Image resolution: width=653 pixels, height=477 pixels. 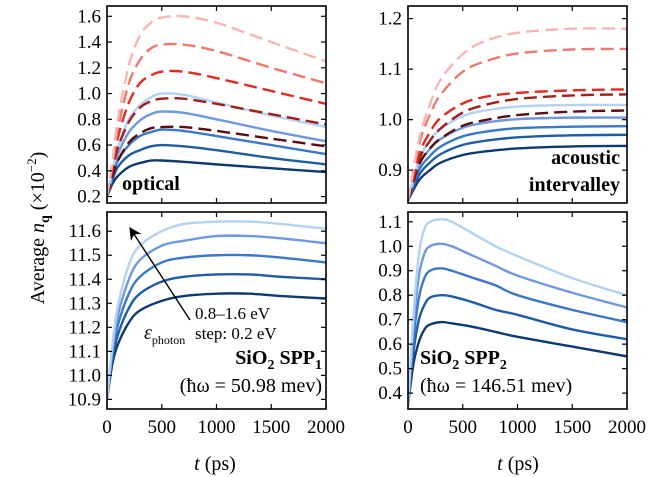 What do you see at coordinates (84, 327) in the screenshot?
I see `y-tick-label: 11.2` at bounding box center [84, 327].